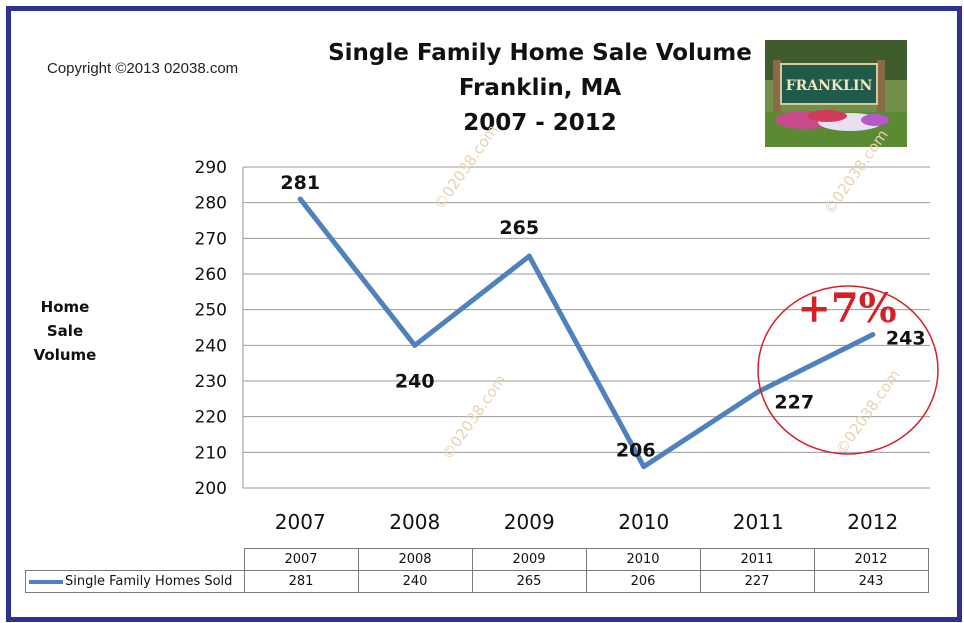 This screenshot has height=623, width=964. What do you see at coordinates (415, 559) in the screenshot?
I see `data-table-header-cell: 2008` at bounding box center [415, 559].